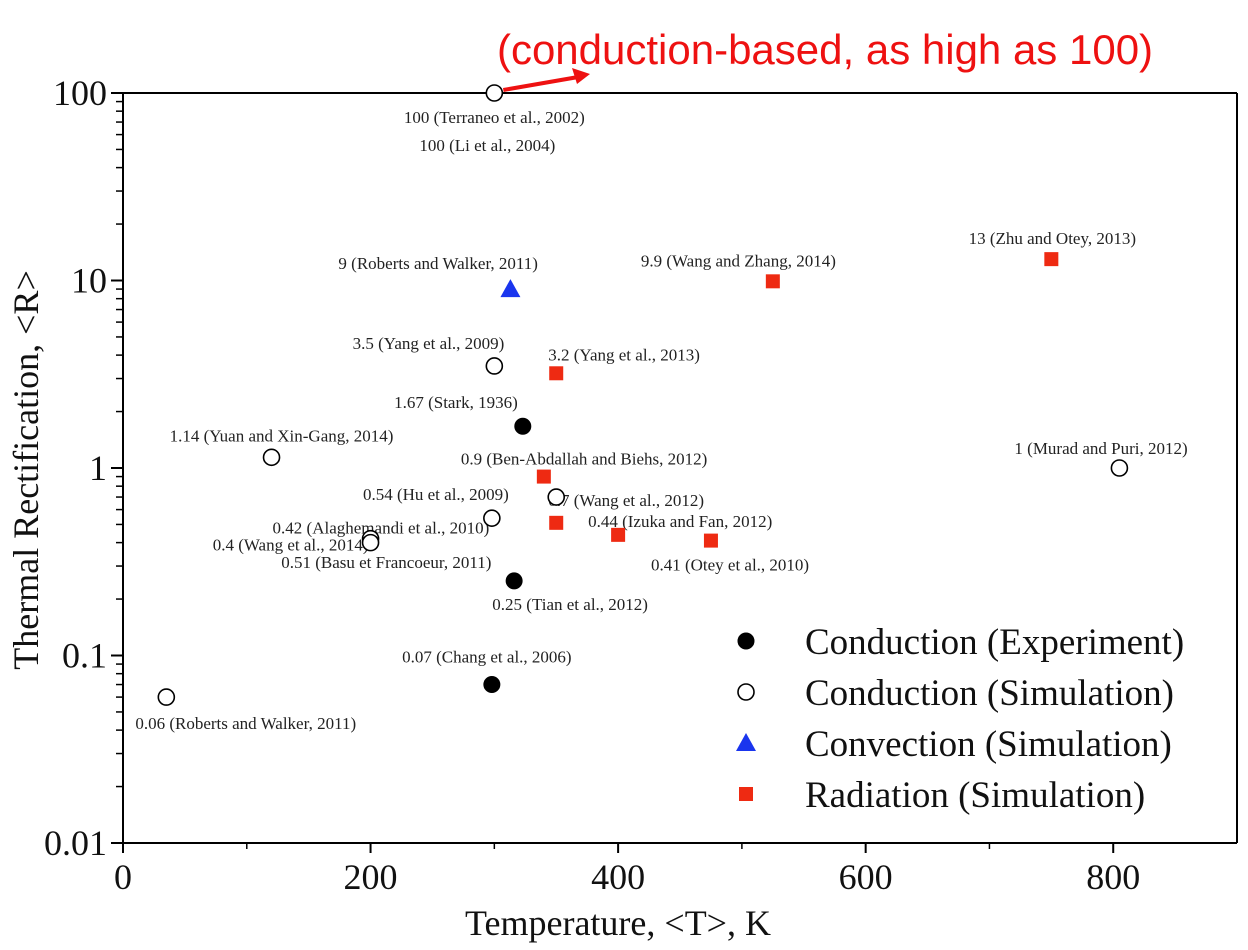 This screenshot has width=1248, height=950. What do you see at coordinates (123, 877) in the screenshot?
I see `x-tick-label: 0` at bounding box center [123, 877].